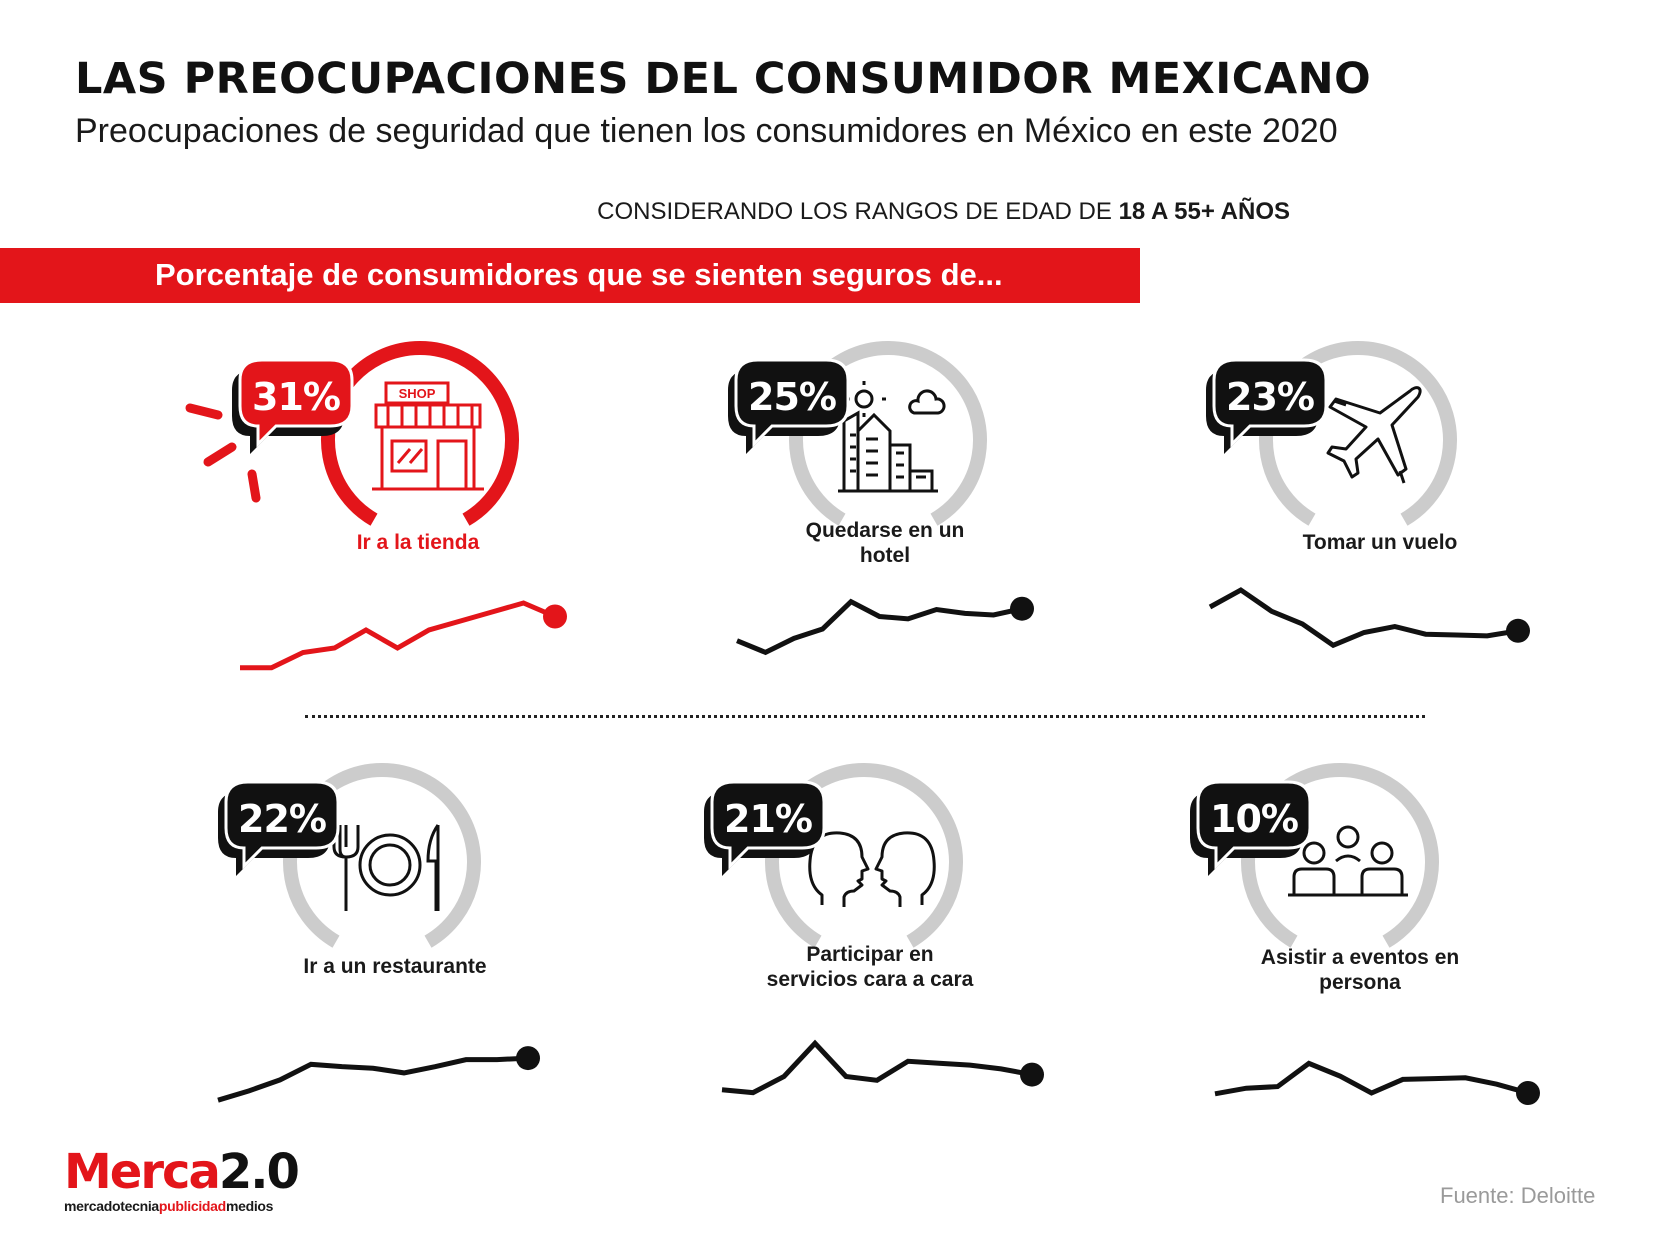 The image size is (1667, 1250). Describe the element at coordinates (768, 819) in the screenshot. I see `value-label: 21%` at that location.